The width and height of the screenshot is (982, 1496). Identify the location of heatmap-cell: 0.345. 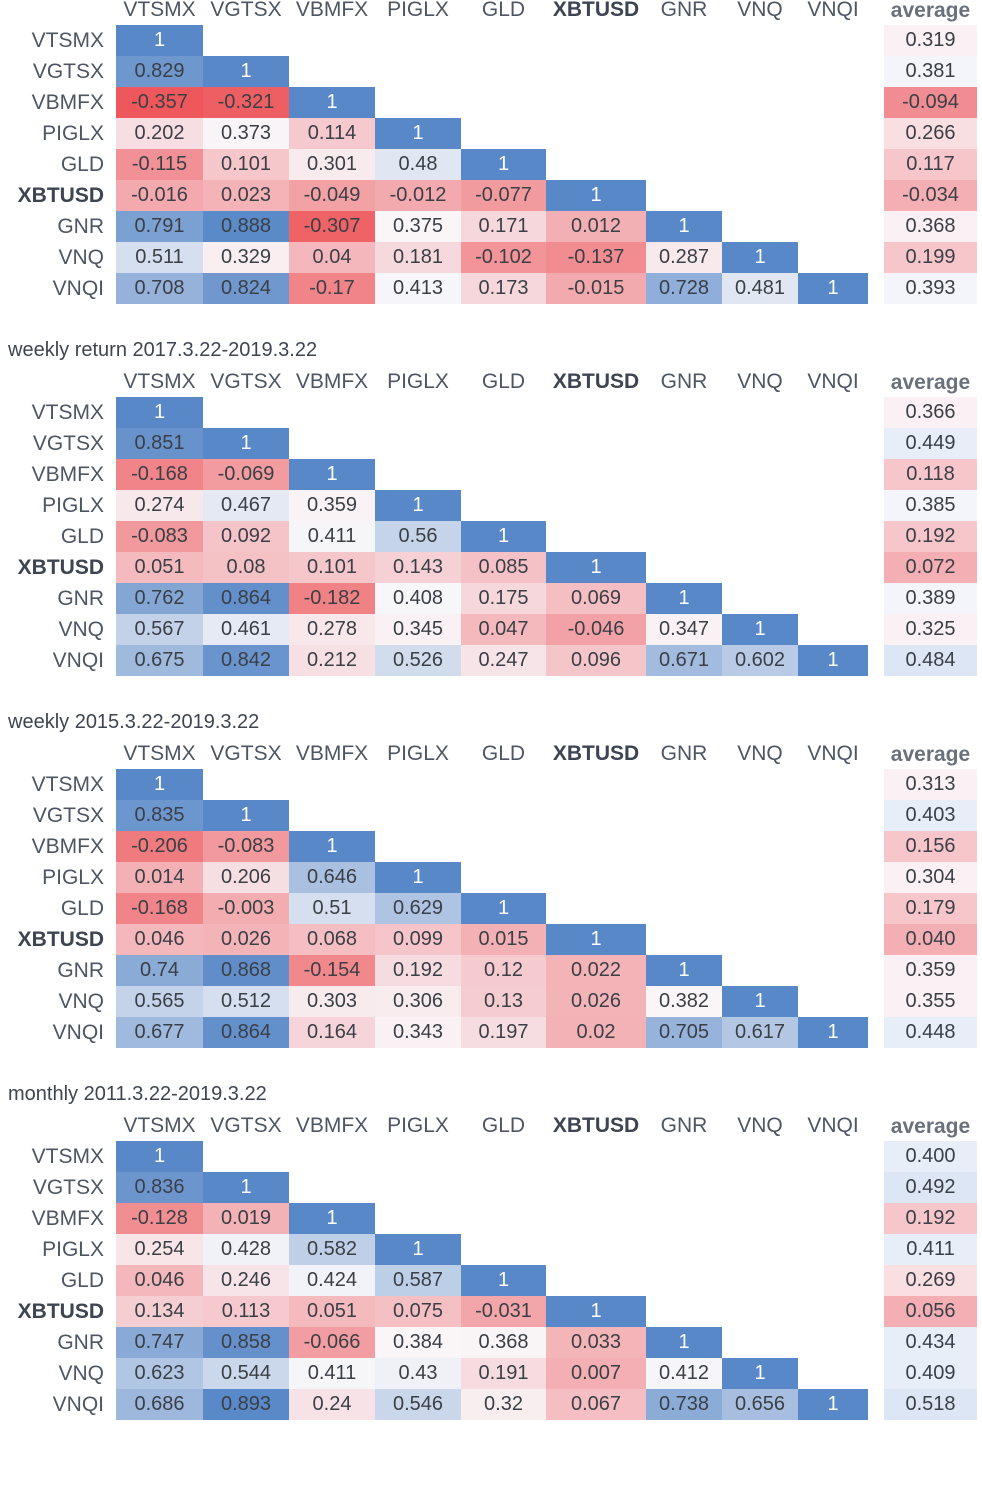
(418, 629).